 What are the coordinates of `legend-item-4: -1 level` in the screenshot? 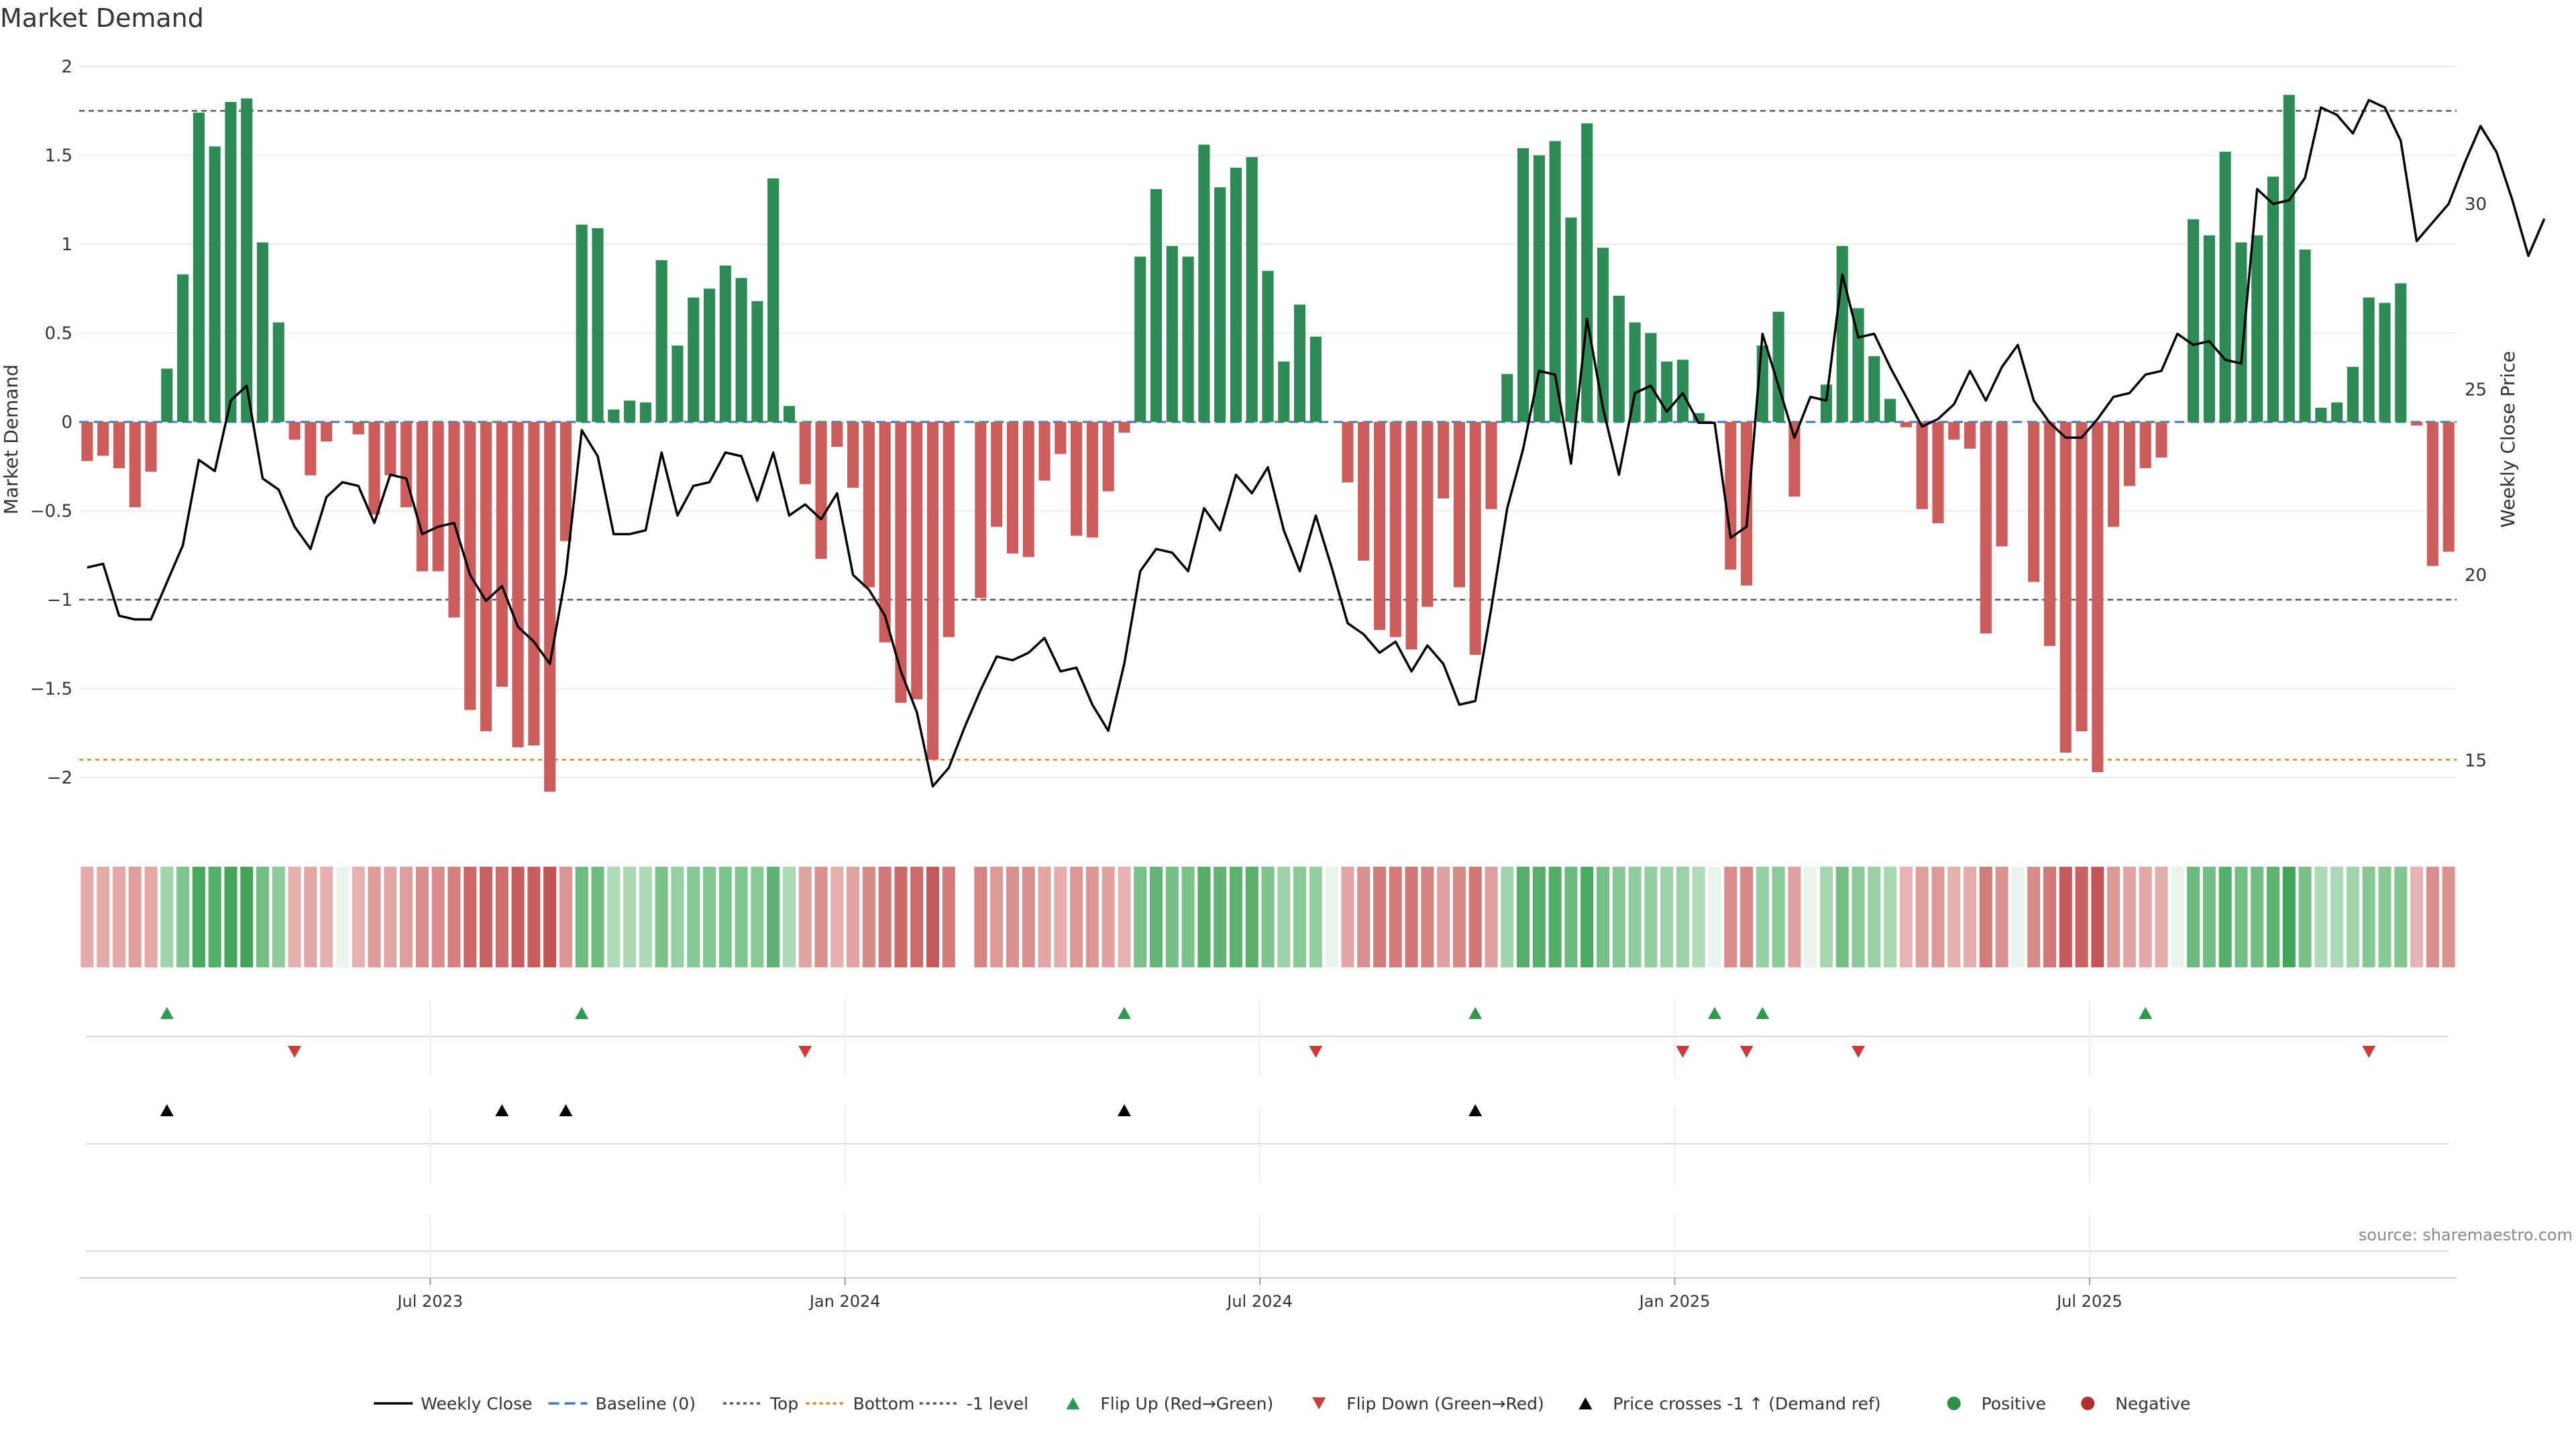 It's located at (973, 1403).